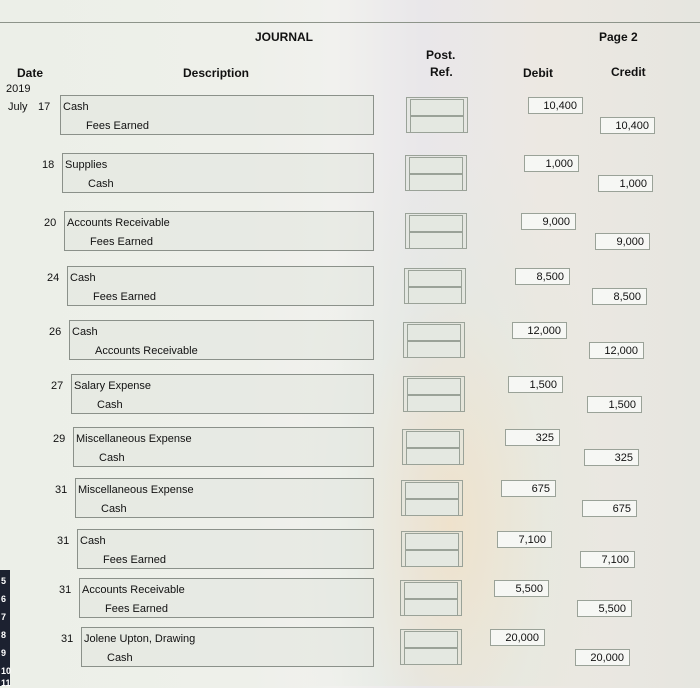  I want to click on debit-amount: 325, so click(532, 437).